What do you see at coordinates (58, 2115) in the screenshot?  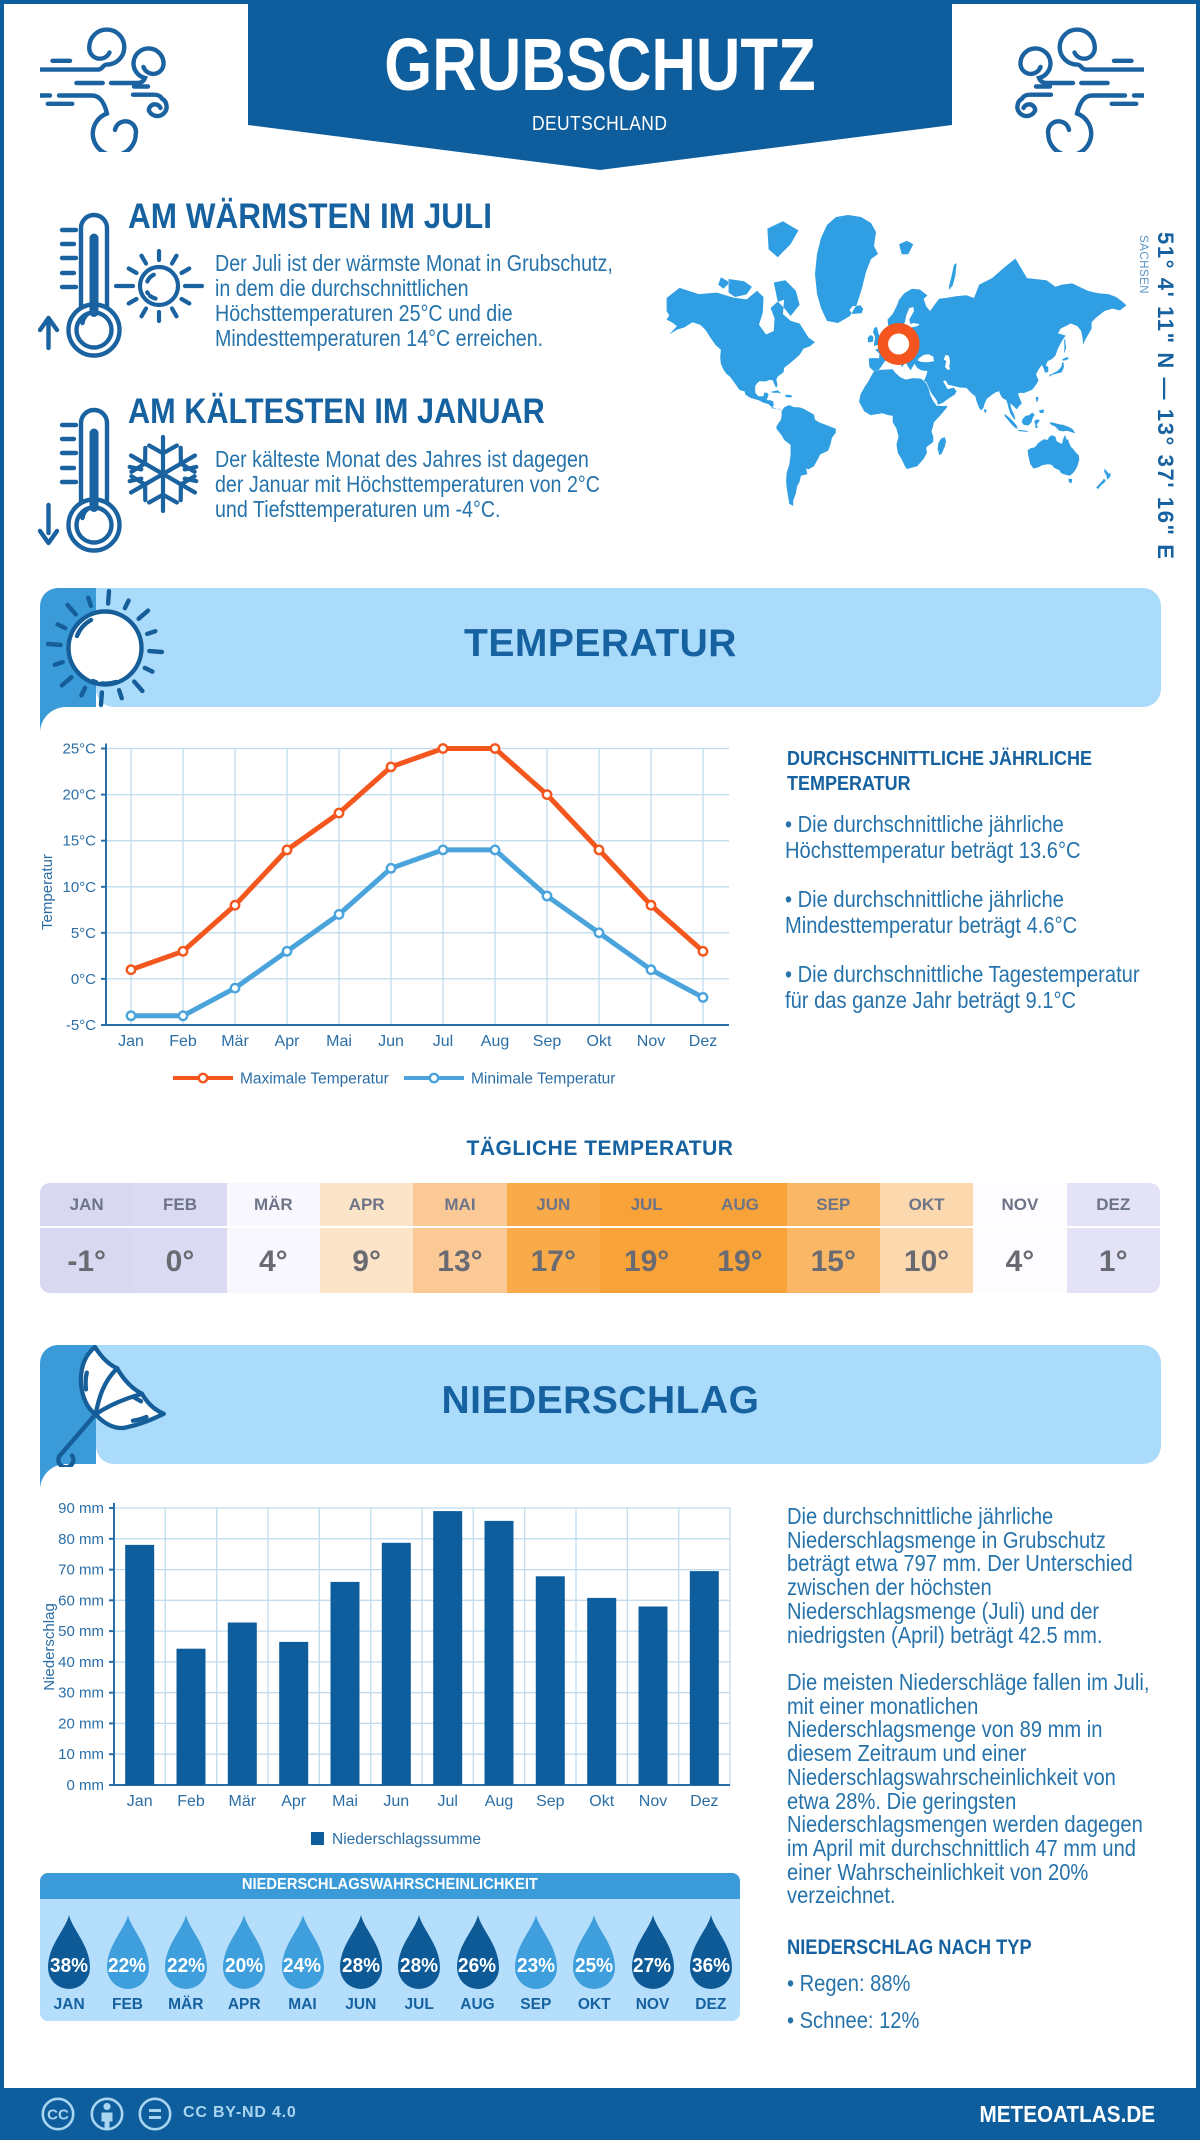 I see `svg-text: CC` at bounding box center [58, 2115].